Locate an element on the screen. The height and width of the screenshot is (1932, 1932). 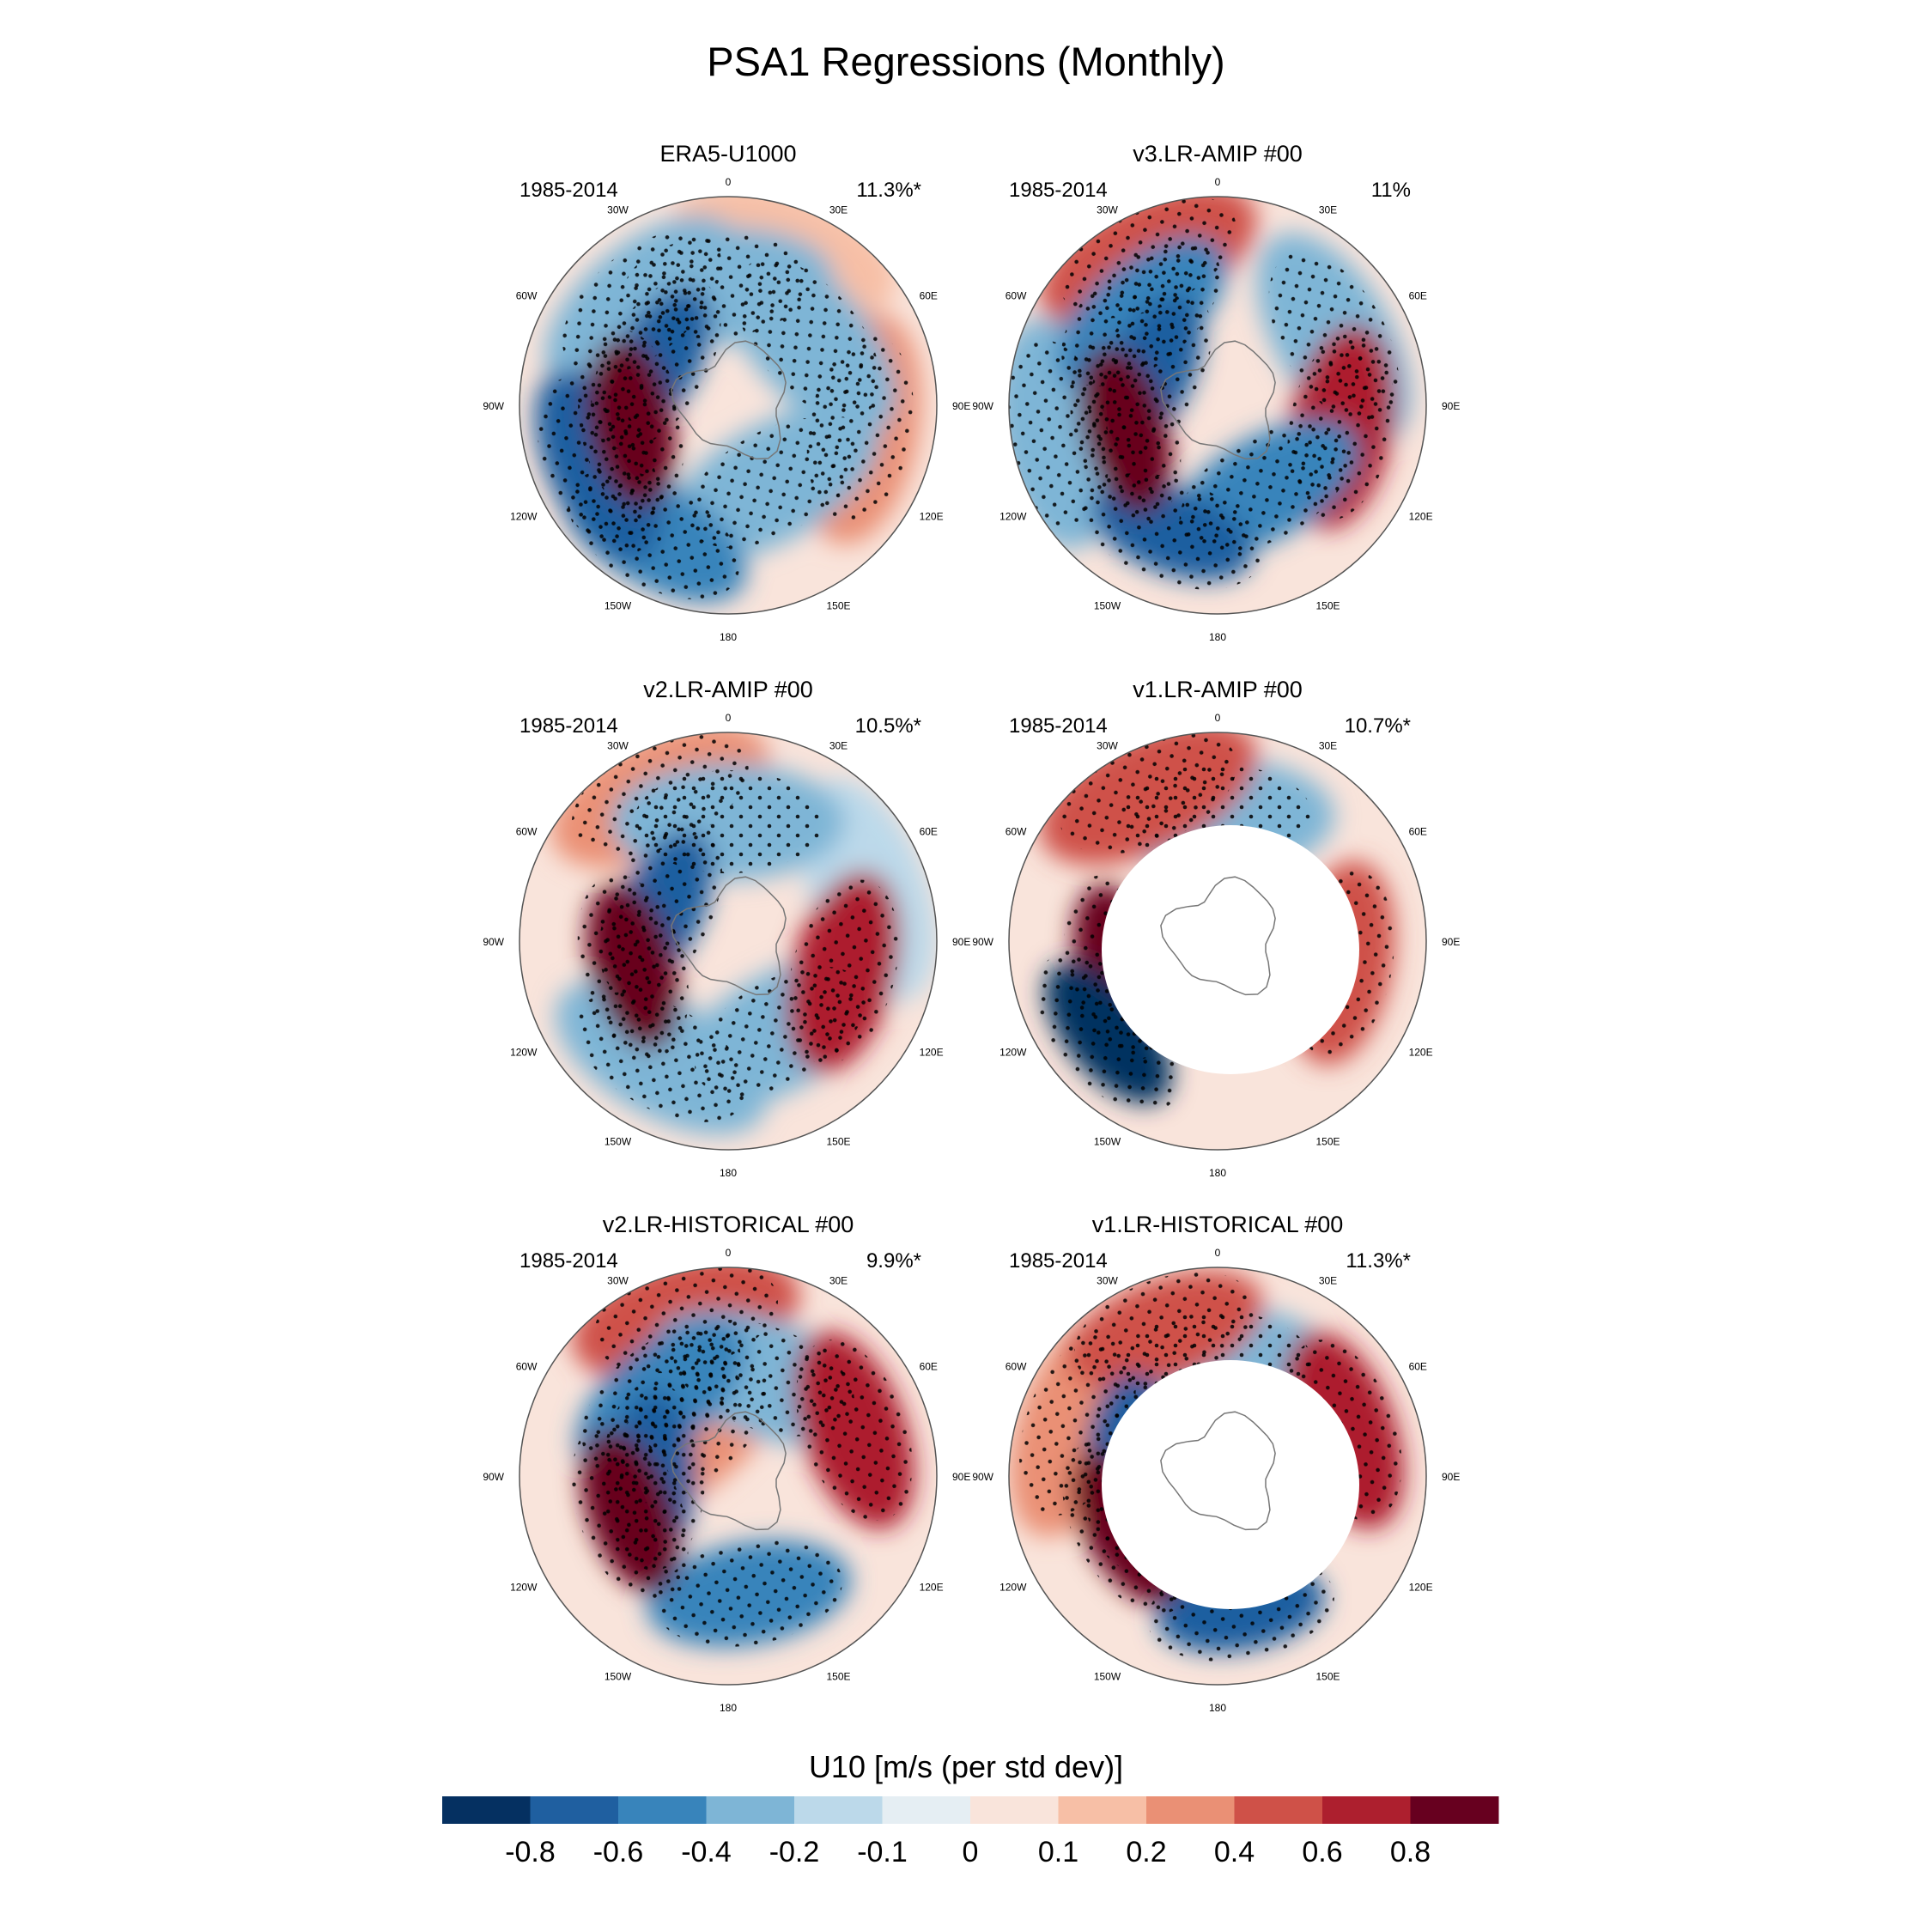
panel-percent: 10.7%* is located at coordinates (1378, 726).